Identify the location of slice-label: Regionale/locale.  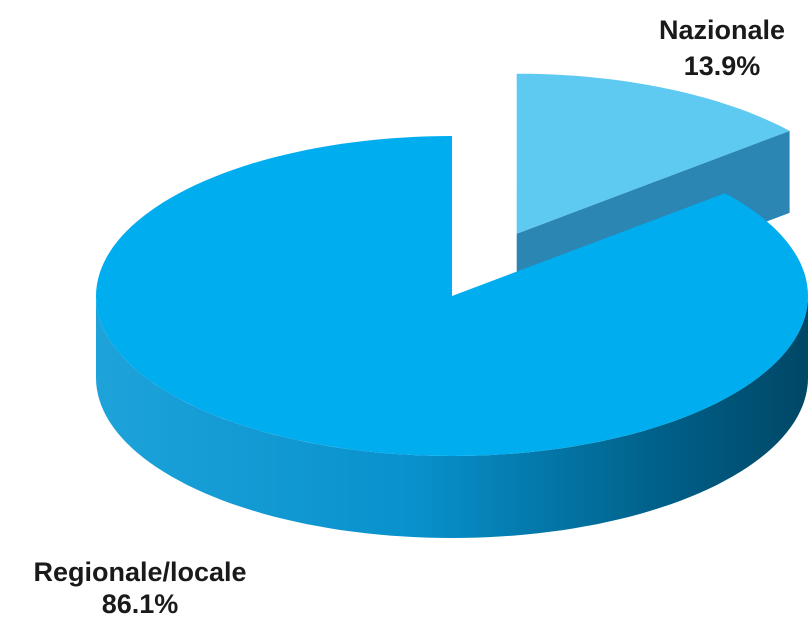
(139, 572).